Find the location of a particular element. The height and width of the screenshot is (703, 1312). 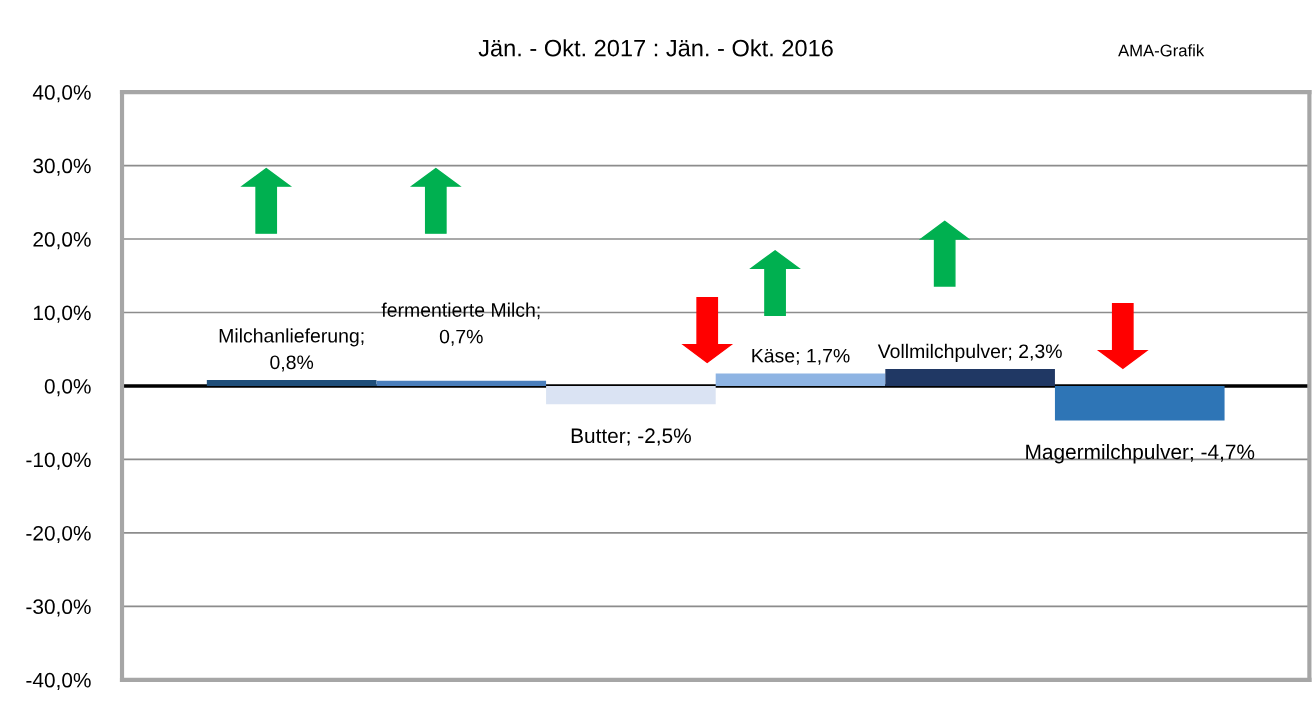

data-label: Käse; 1,7% is located at coordinates (801, 356).